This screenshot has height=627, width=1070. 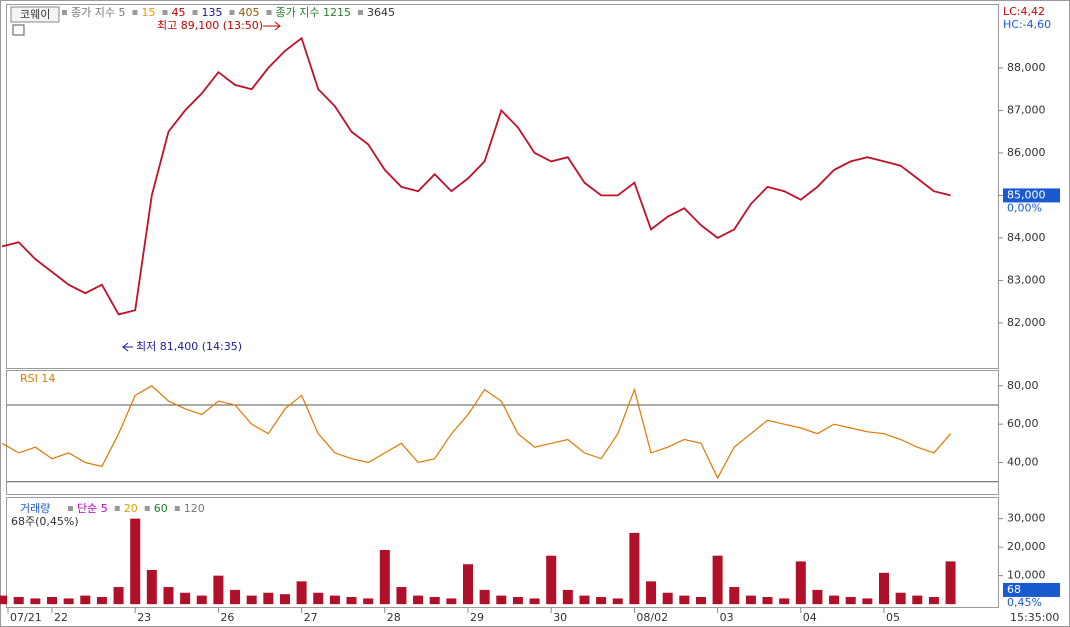 What do you see at coordinates (1014, 589) in the screenshot?
I see `current-volume-label: 68` at bounding box center [1014, 589].